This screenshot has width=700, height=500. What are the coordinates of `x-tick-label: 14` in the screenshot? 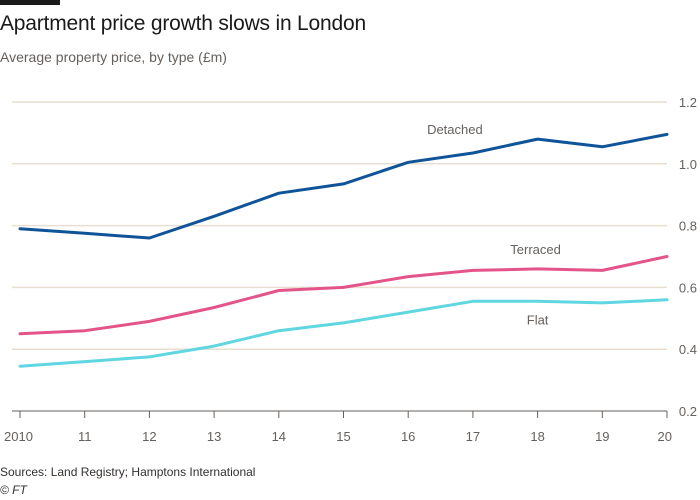 It's located at (279, 436).